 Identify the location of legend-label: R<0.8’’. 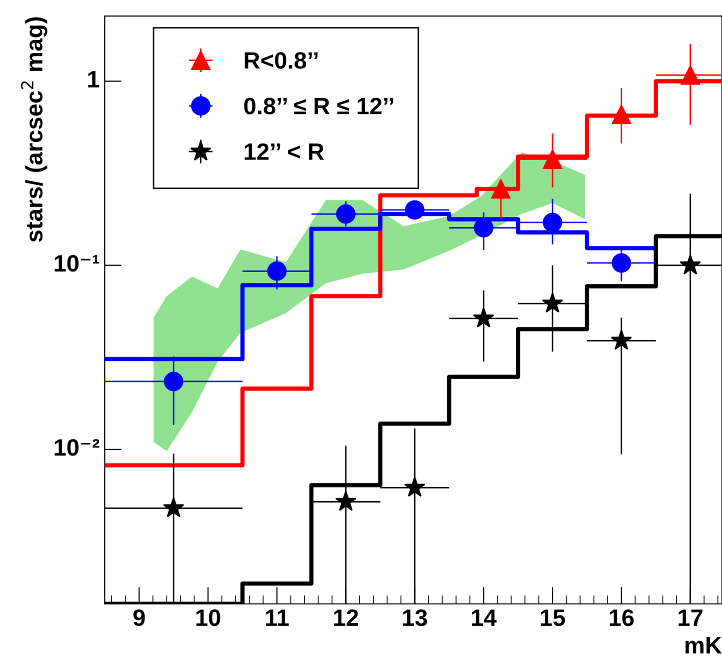
(281, 60).